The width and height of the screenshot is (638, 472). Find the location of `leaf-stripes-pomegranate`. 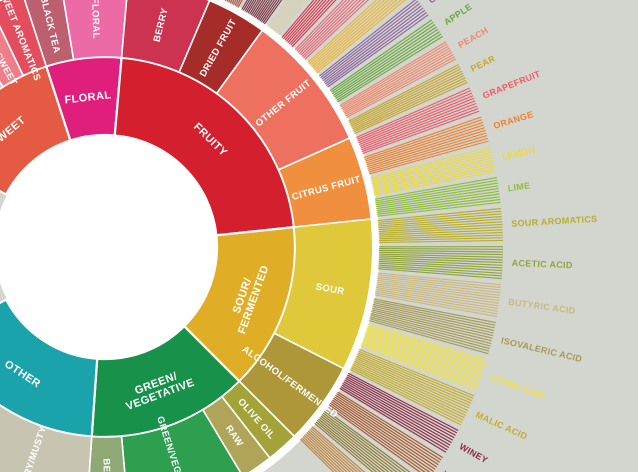

leaf-stripes-pomegranate is located at coordinates (331, 30).